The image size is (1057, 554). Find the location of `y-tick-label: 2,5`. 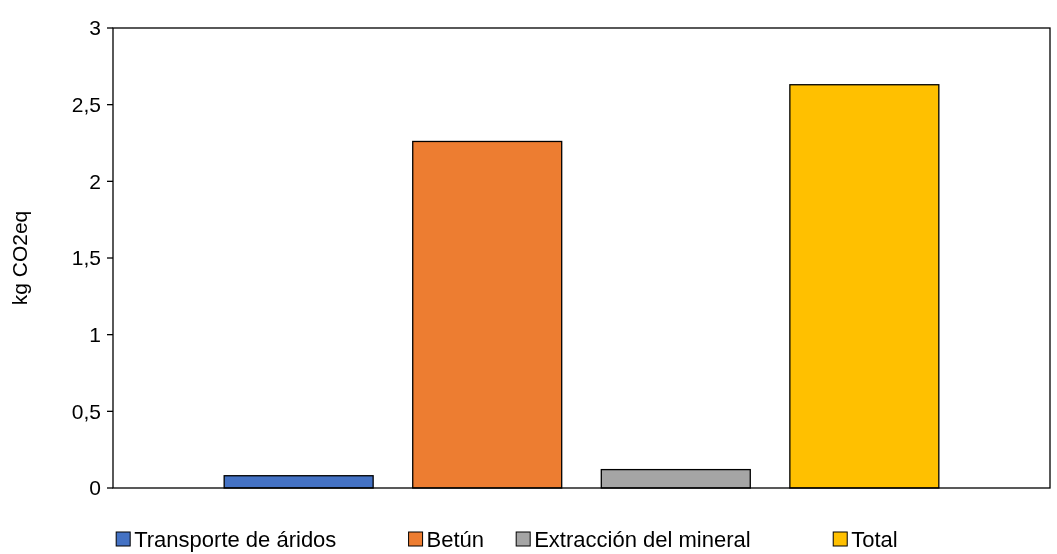

y-tick-label: 2,5 is located at coordinates (86, 105).